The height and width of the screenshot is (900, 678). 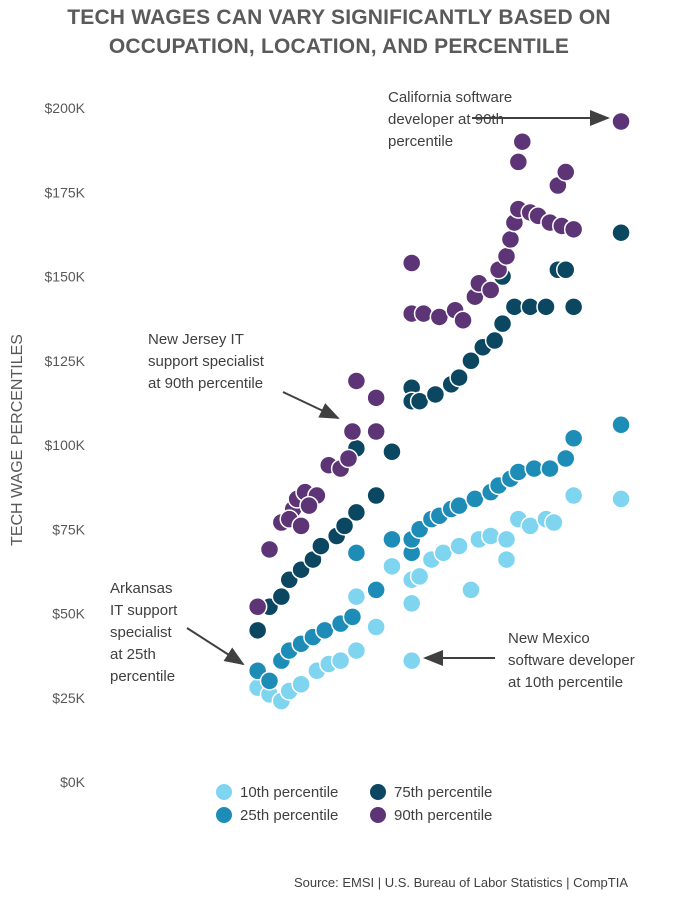 I want to click on y-tick-label: $50K, so click(x=68, y=614).